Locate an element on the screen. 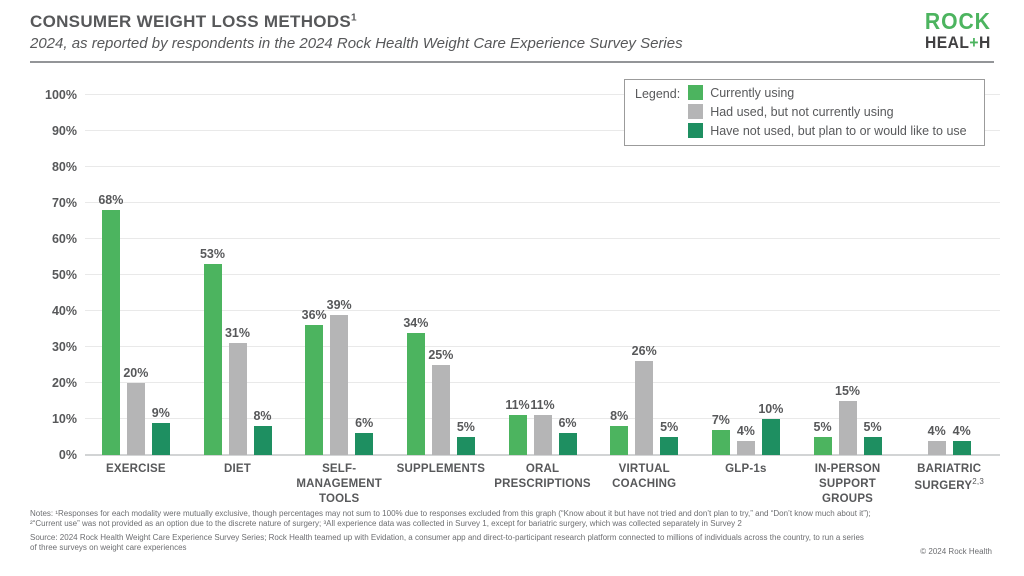 The image size is (1024, 576). legend-item-label: Had used, but not currently using is located at coordinates (802, 111).